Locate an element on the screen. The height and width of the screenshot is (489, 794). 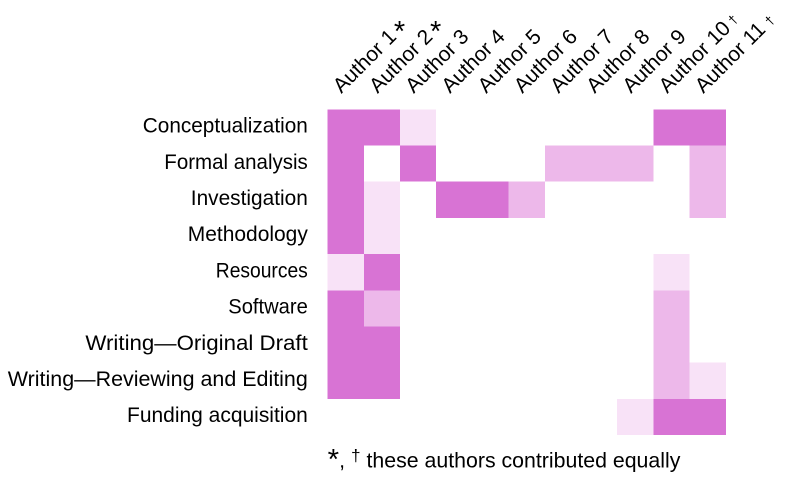
svg-text: Writing—Original Draft is located at coordinates (196, 343).